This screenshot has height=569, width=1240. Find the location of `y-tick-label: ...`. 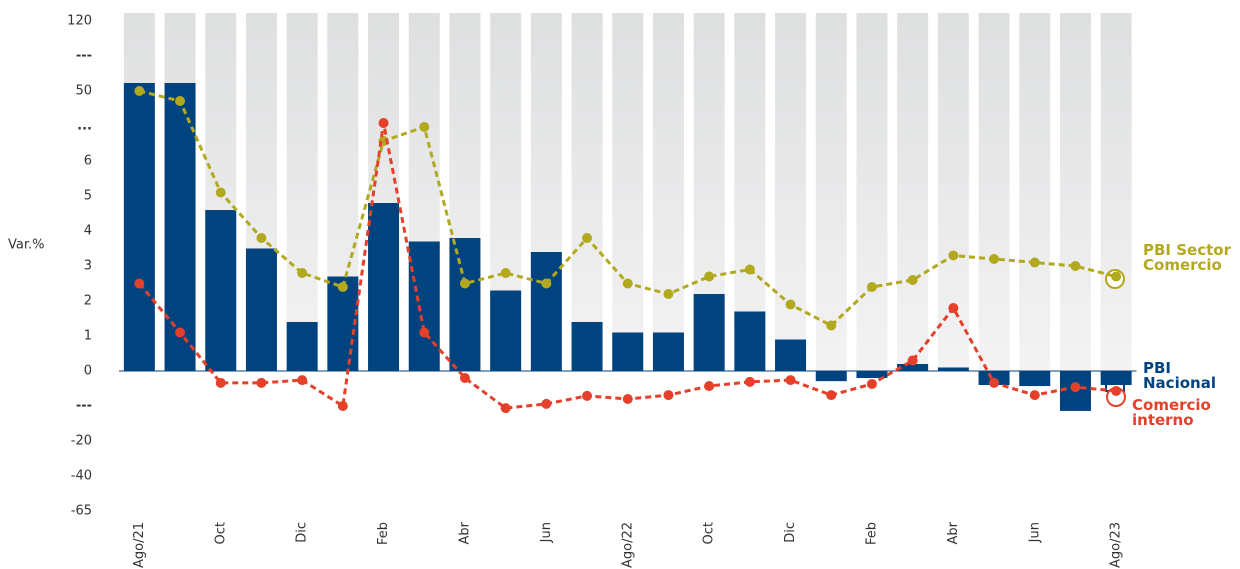

y-tick-label: ... is located at coordinates (84, 126).